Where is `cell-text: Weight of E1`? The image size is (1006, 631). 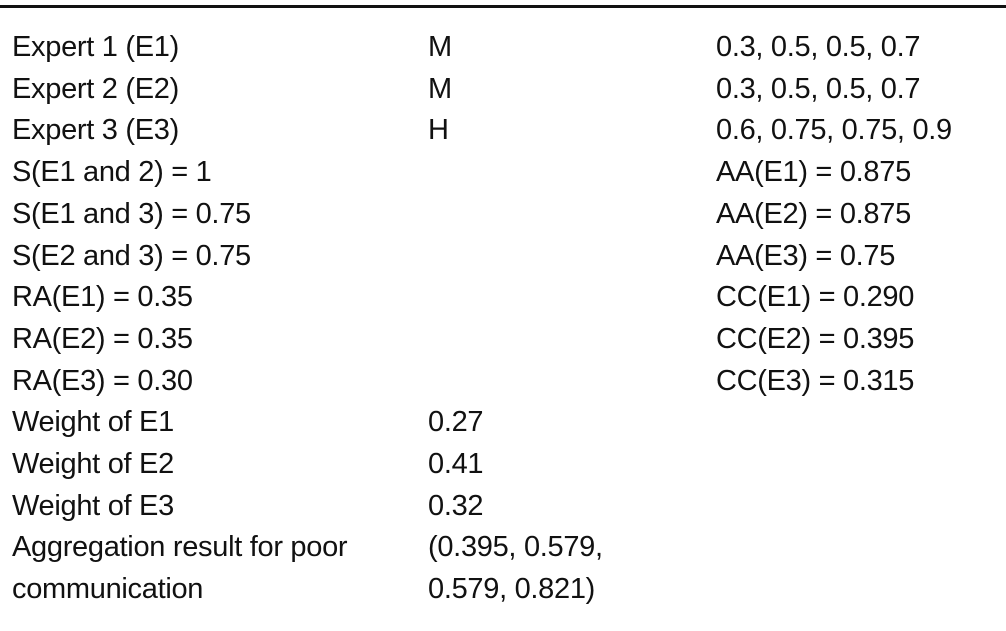 cell-text: Weight of E1 is located at coordinates (93, 422).